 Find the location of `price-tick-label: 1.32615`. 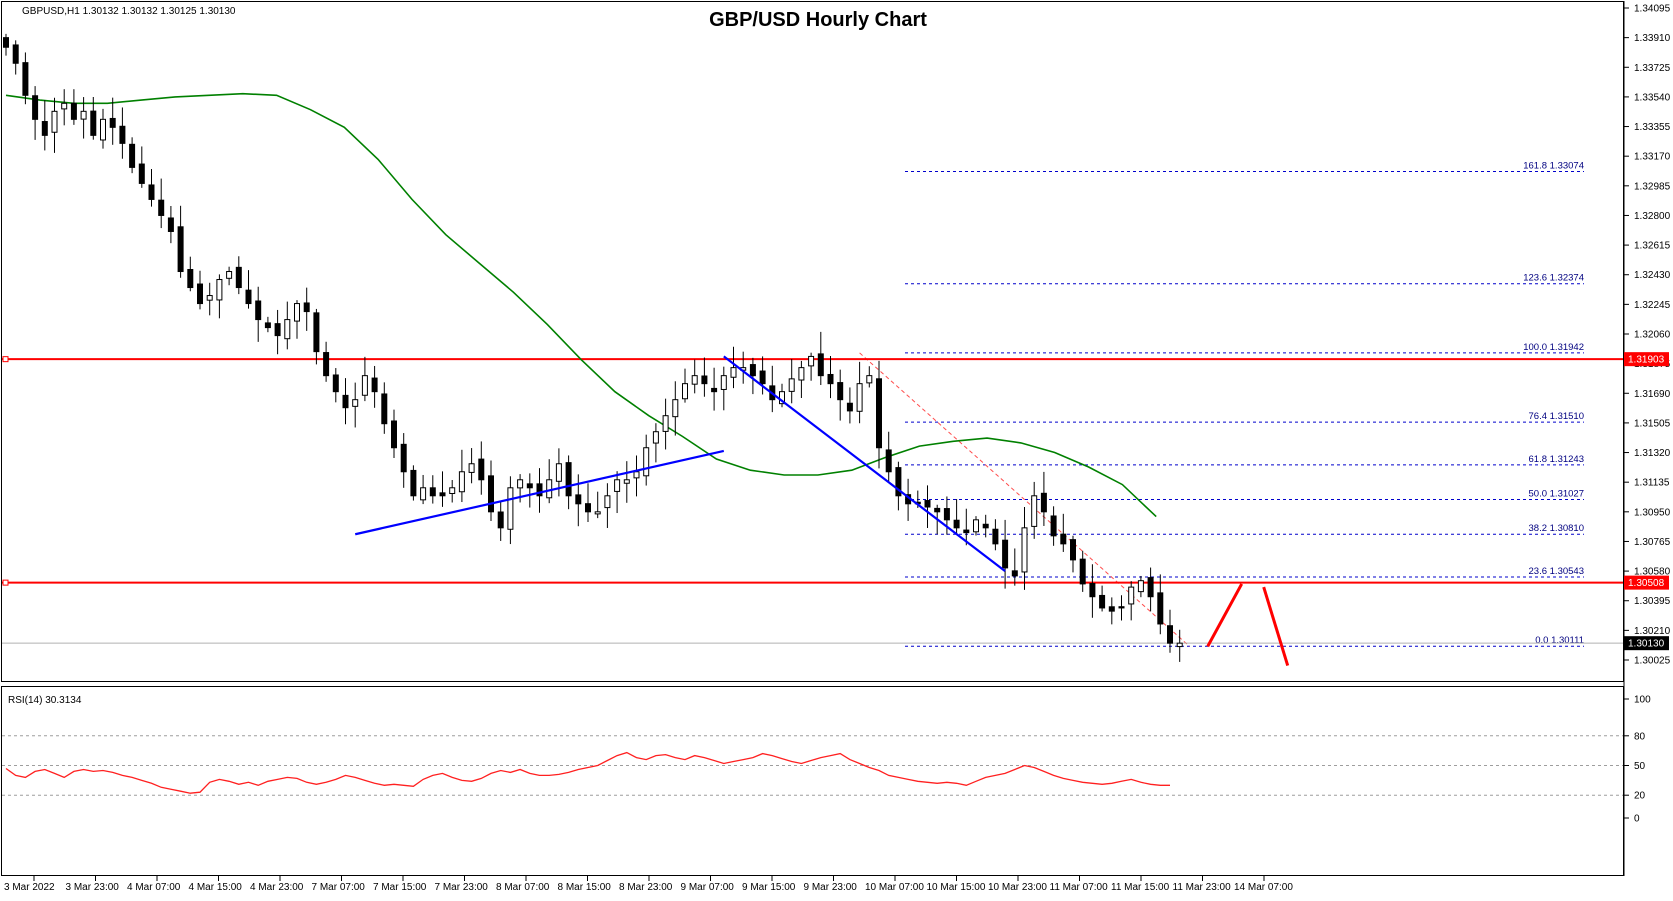

price-tick-label: 1.32615 is located at coordinates (1652, 246).